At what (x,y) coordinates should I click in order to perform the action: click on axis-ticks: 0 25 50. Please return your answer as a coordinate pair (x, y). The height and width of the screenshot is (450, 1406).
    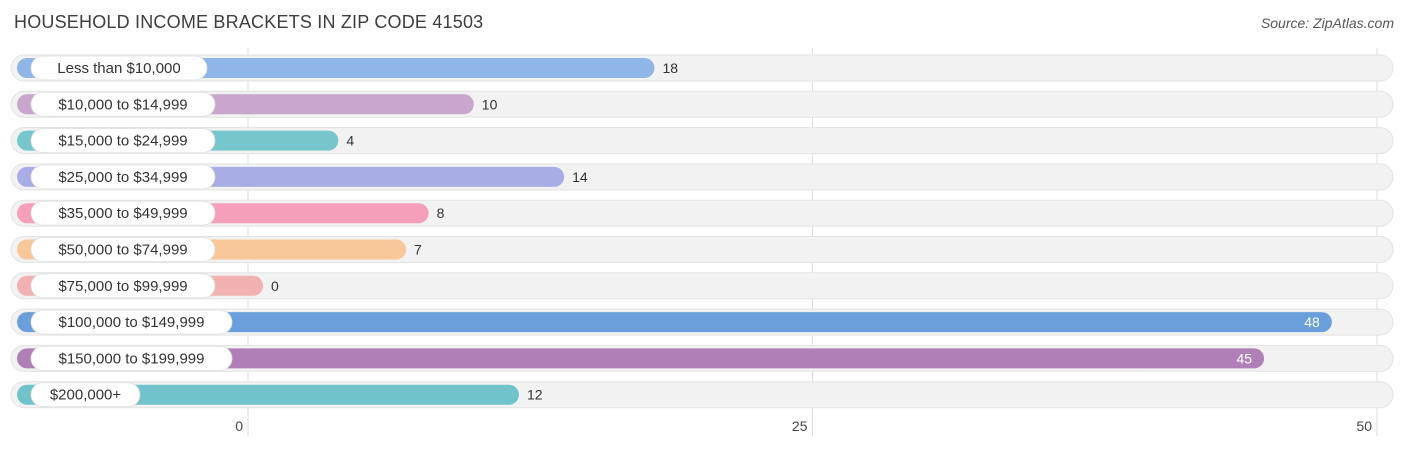
    Looking at the image, I should click on (803, 426).